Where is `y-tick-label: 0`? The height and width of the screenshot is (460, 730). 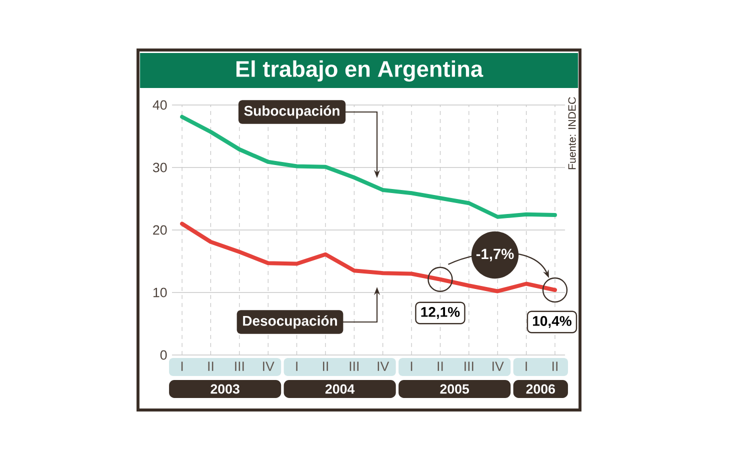
y-tick-label: 0 is located at coordinates (163, 355).